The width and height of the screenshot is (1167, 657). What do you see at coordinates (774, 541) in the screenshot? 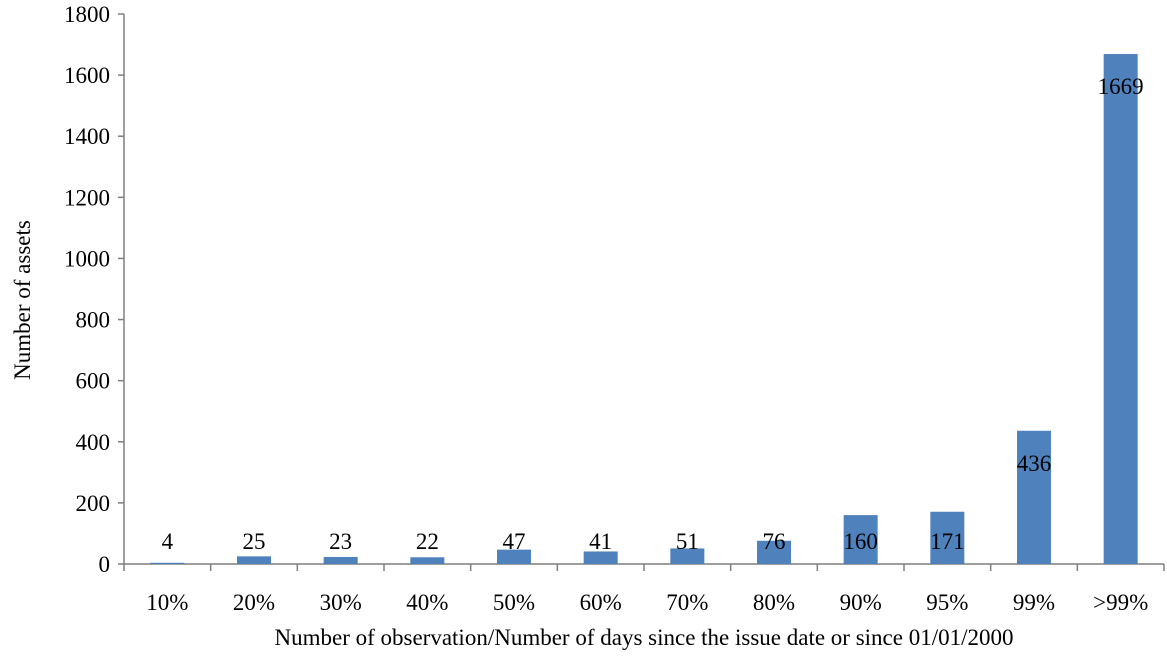
I see `data-label: 76` at bounding box center [774, 541].